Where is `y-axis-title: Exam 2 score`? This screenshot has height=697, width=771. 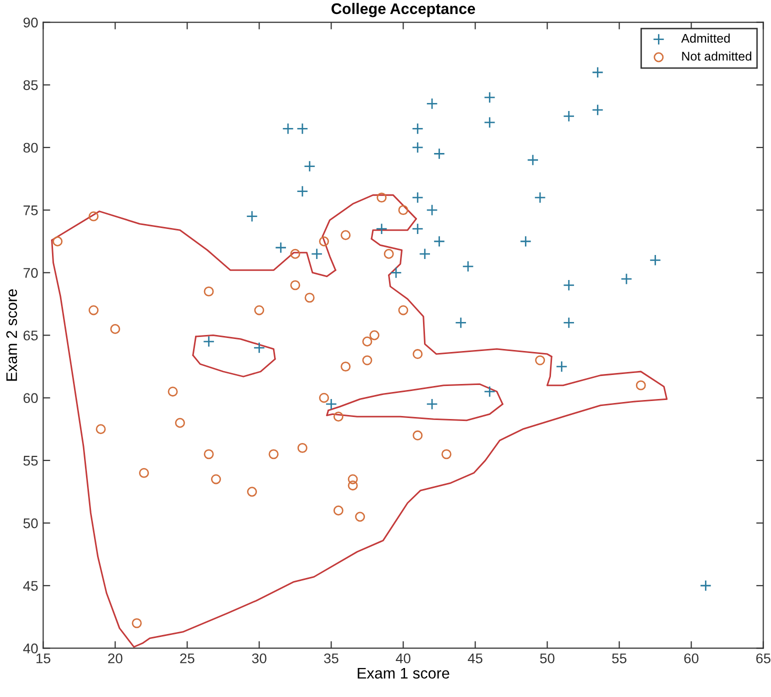 y-axis-title: Exam 2 score is located at coordinates (12, 335).